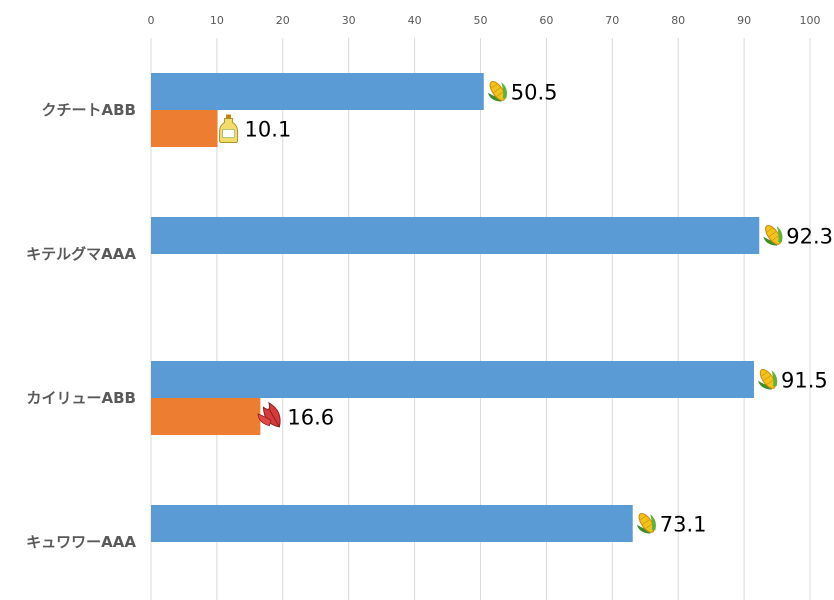 This screenshot has width=834, height=600. What do you see at coordinates (612, 20) in the screenshot?
I see `x-tick-label: 70` at bounding box center [612, 20].